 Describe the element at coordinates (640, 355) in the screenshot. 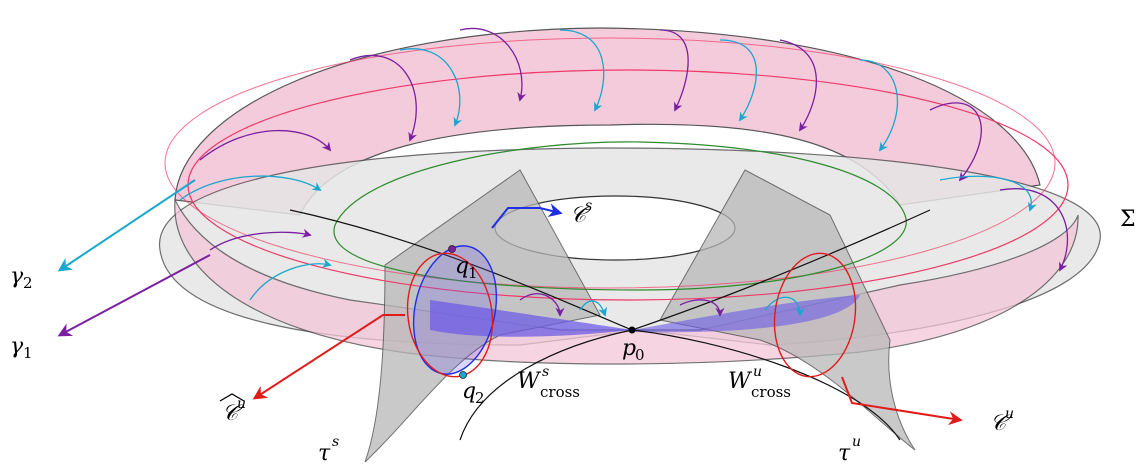

I see `svg-text: 0` at that location.